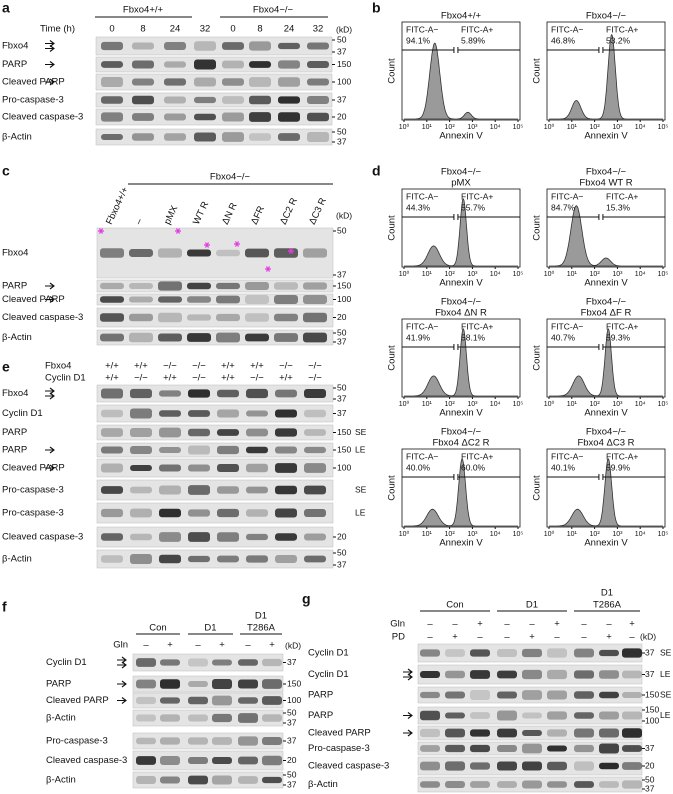  Describe the element at coordinates (77, 700) in the screenshot. I see `row-label: Cleaved PARP` at that location.